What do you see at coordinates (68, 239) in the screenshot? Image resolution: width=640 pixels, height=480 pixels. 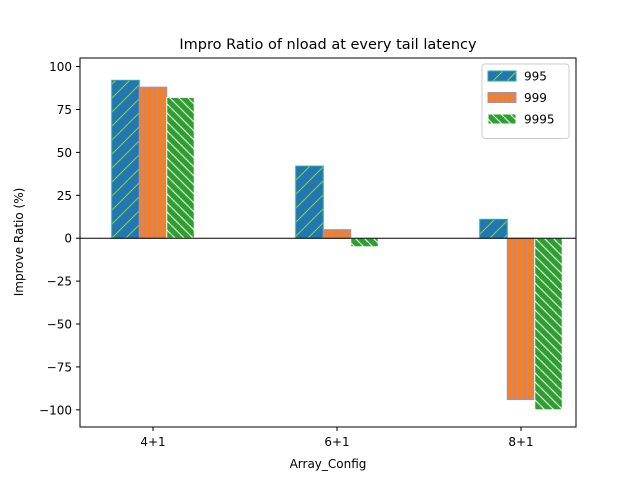 I see `y-tick-label: 0` at bounding box center [68, 239].